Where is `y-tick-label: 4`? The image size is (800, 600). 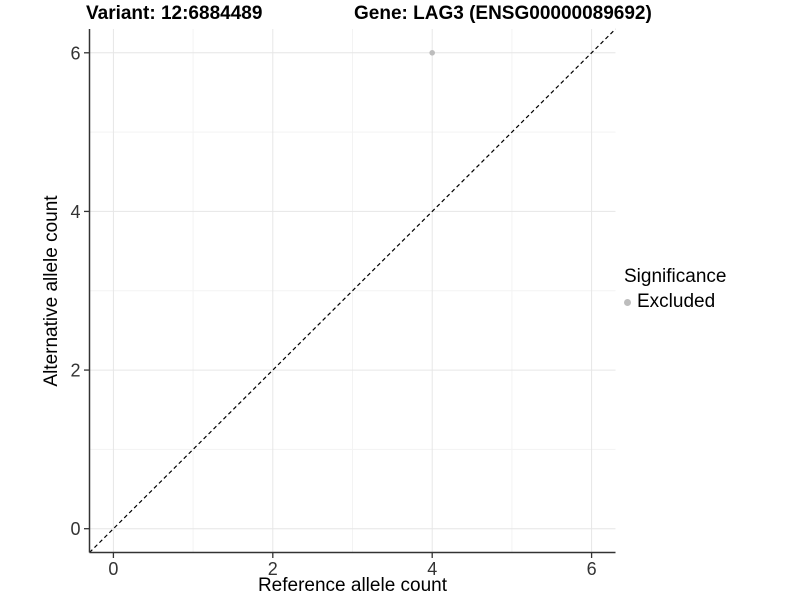 y-tick-label: 4 is located at coordinates (75, 212).